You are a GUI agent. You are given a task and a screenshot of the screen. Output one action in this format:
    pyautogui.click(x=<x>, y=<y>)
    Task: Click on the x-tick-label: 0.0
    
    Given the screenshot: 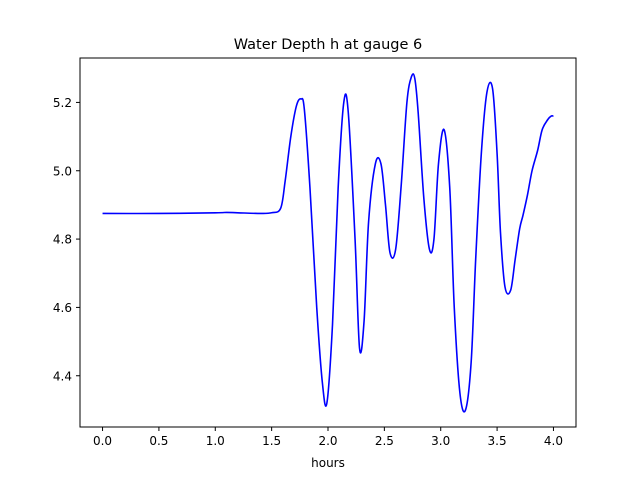 What is the action you would take?
    pyautogui.click(x=102, y=441)
    